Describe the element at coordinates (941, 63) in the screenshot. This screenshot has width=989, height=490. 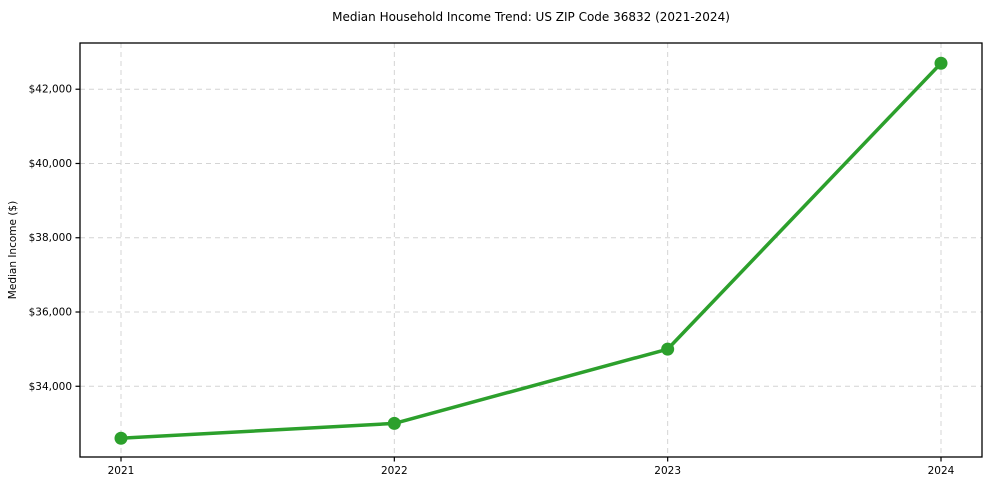
I see `data-point-2024` at that location.